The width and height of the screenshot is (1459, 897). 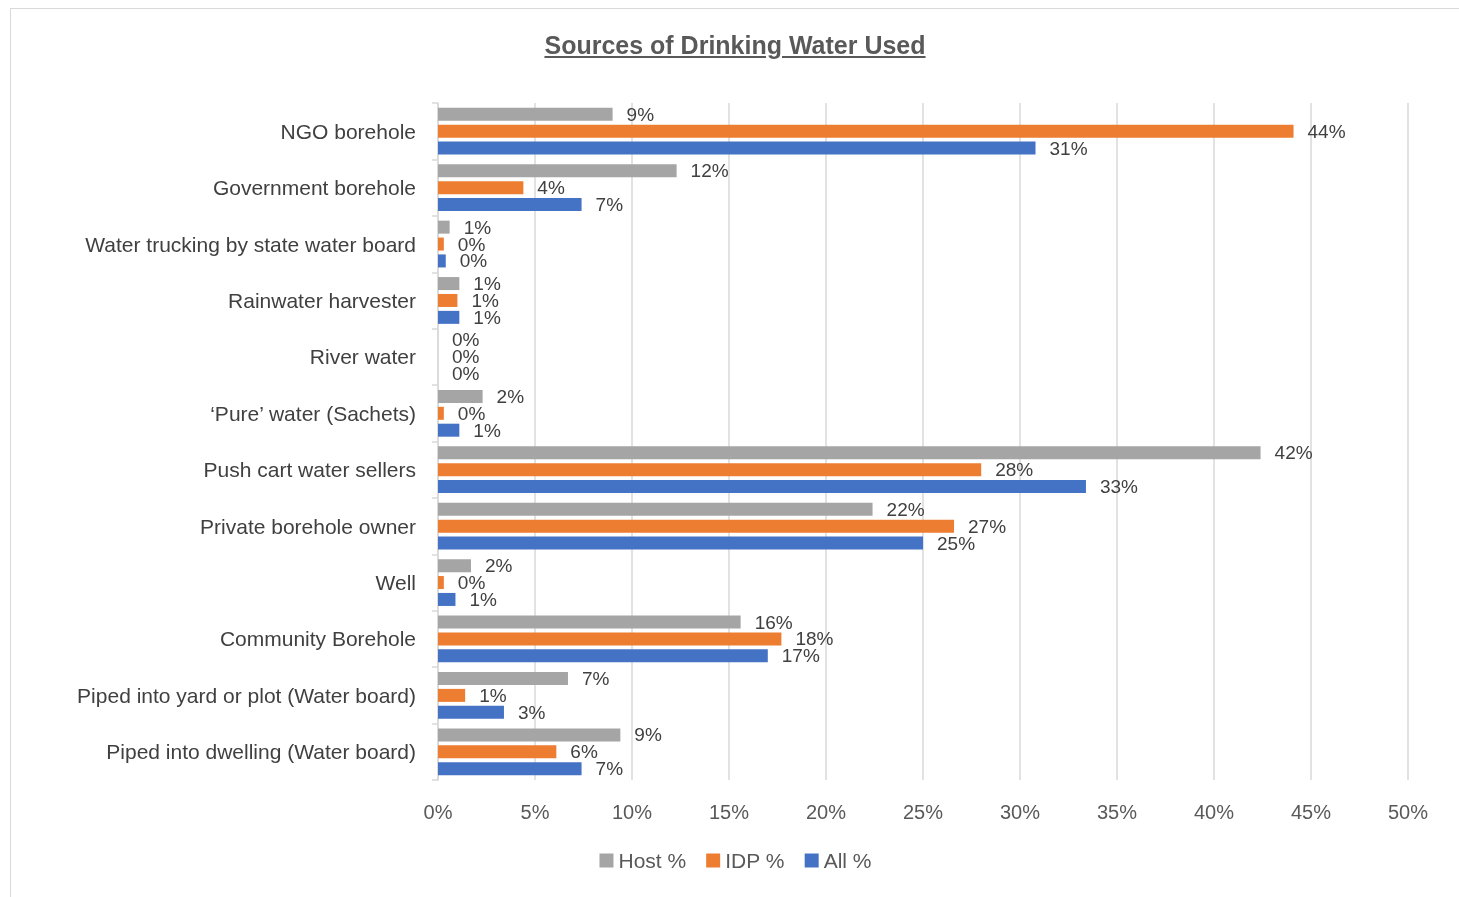 What do you see at coordinates (551, 188) in the screenshot?
I see `data-label: 4%` at bounding box center [551, 188].